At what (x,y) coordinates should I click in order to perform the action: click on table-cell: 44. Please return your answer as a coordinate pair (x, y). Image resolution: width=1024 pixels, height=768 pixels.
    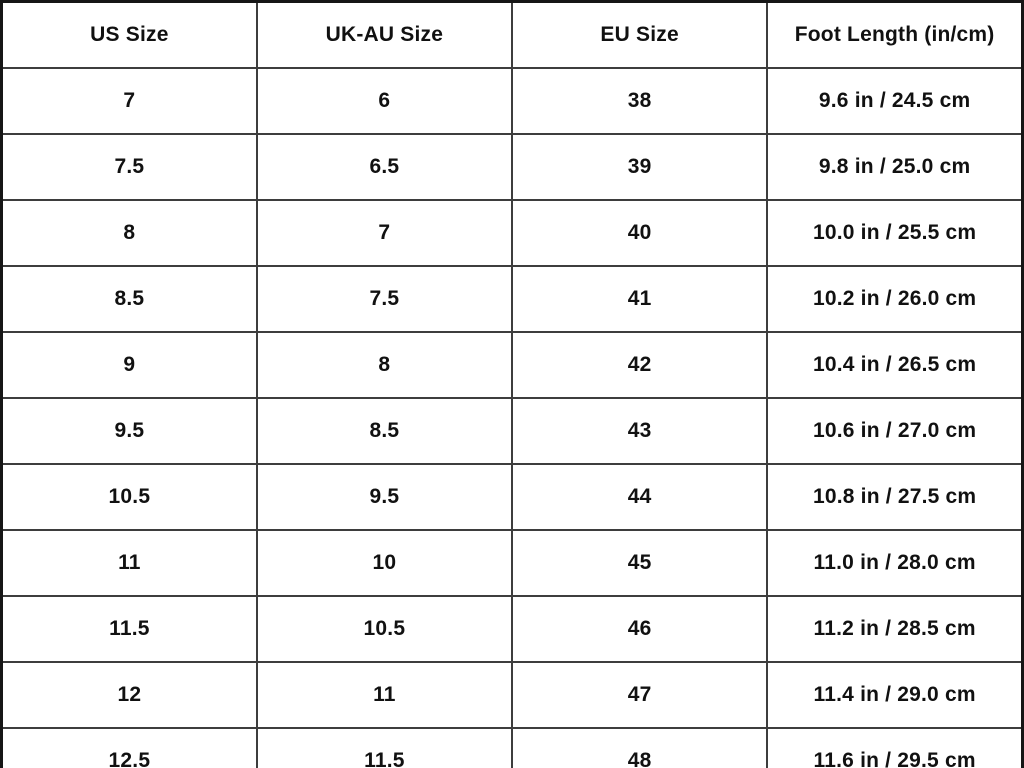
    Looking at the image, I should click on (639, 497).